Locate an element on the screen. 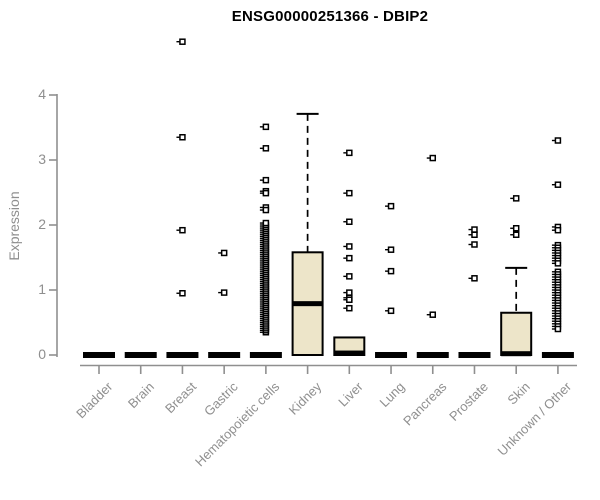  y-tick-label: 0 is located at coordinates (42, 354).